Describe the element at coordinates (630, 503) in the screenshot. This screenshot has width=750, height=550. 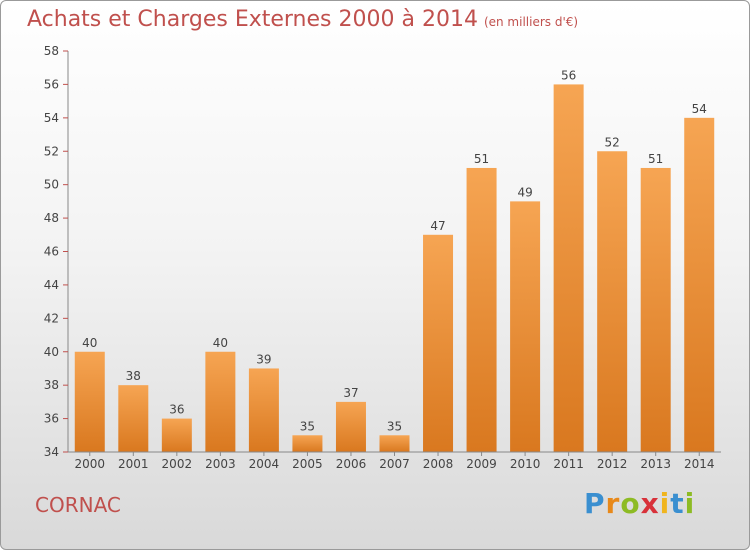
I see `logo-letter: o` at that location.